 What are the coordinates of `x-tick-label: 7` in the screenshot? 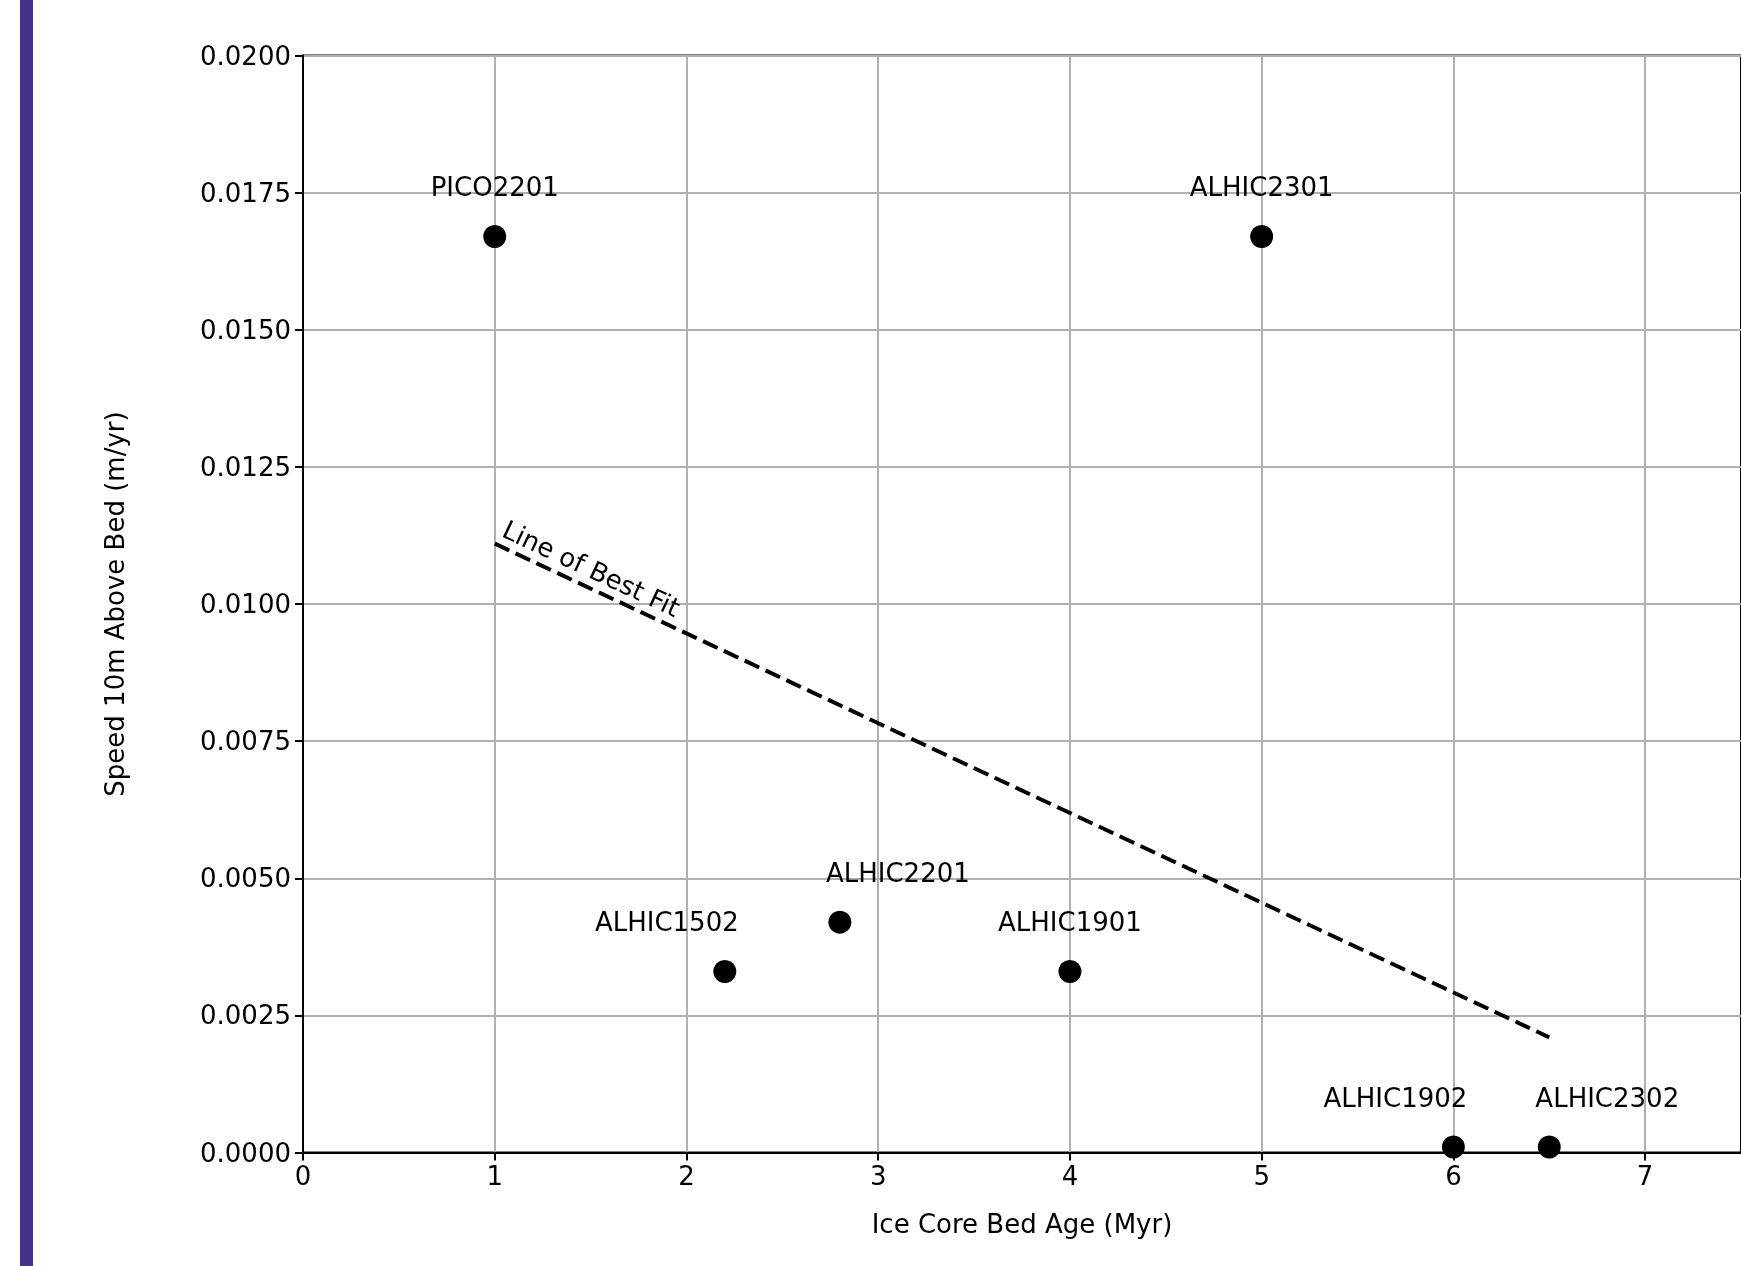 It's located at (1645, 1175).